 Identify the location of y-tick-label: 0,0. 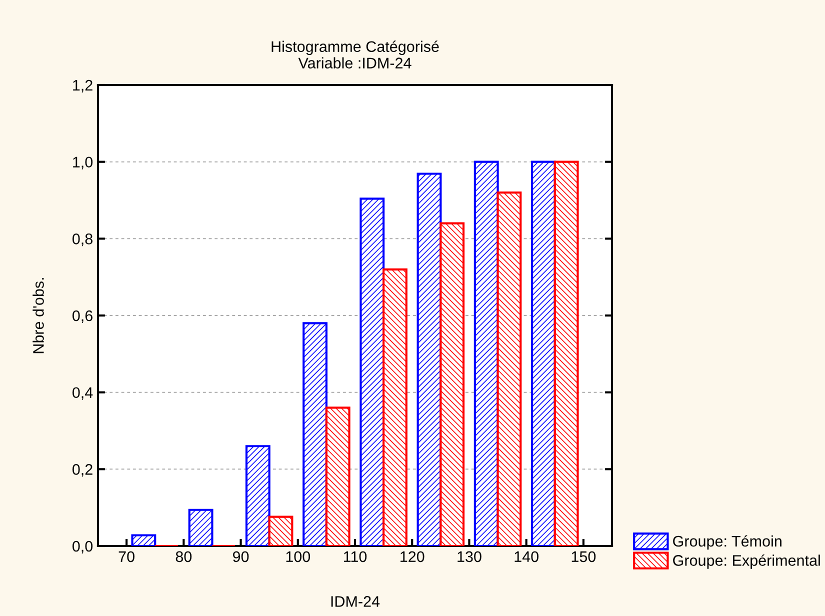
(82, 547).